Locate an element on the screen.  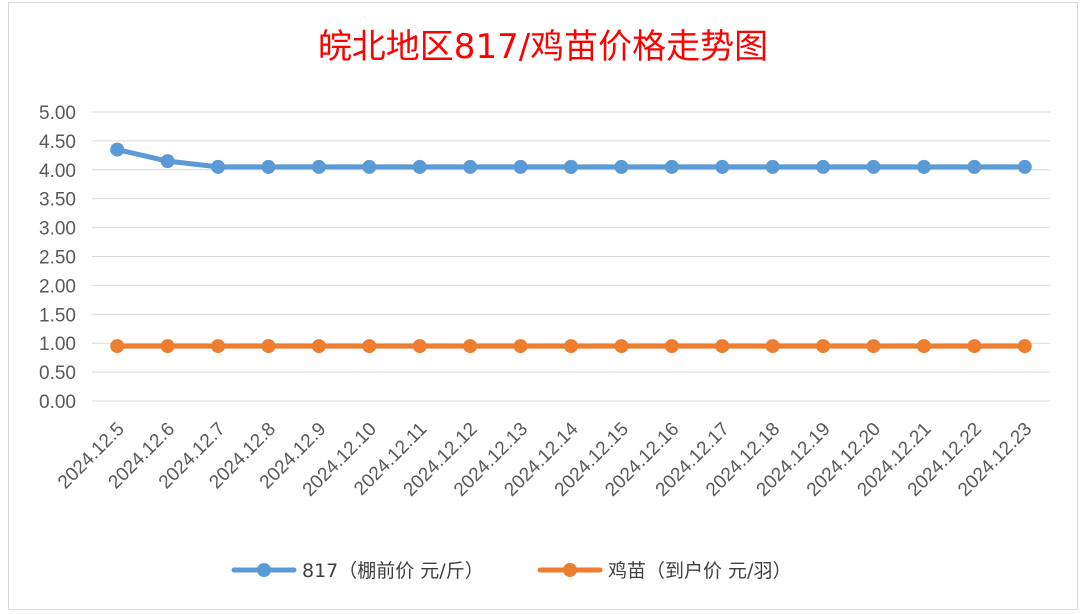
y-tick-label: 2.50 is located at coordinates (57, 258).